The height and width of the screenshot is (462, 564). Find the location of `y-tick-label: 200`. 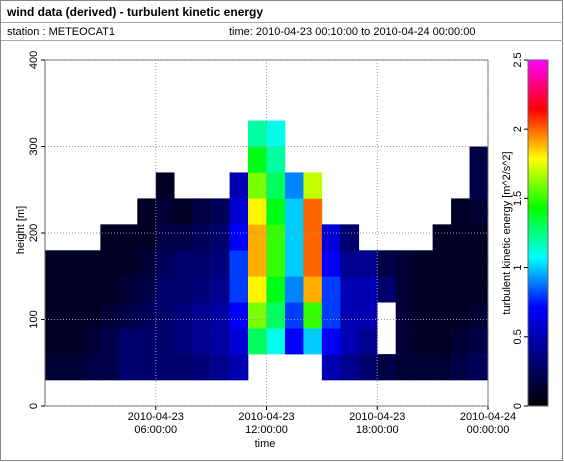

y-tick-label: 200 is located at coordinates (34, 233).